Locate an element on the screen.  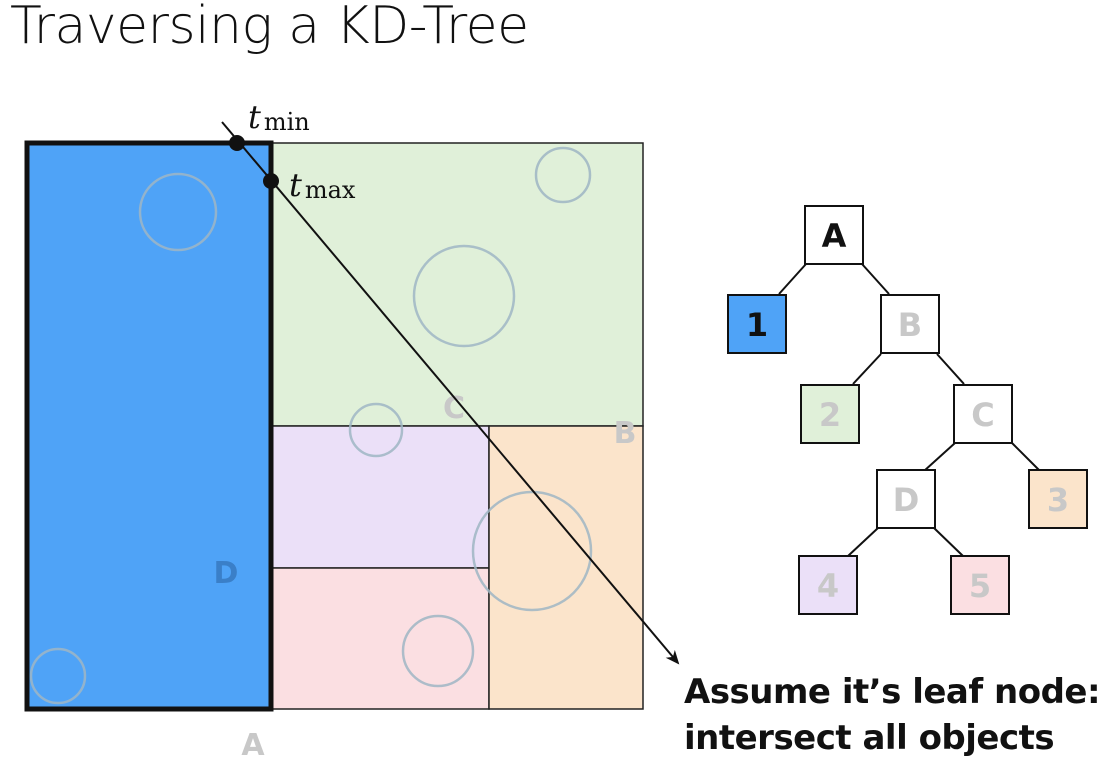
tree-node-b: B is located at coordinates (910, 324).